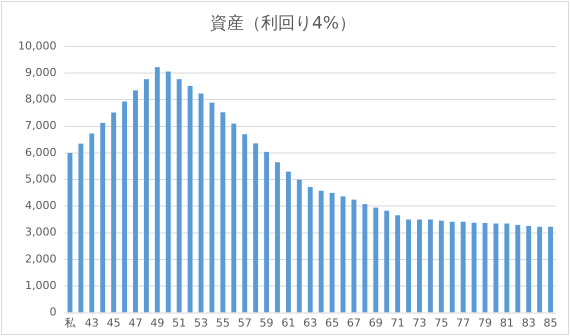 The image size is (570, 336). Describe the element at coordinates (70, 323) in the screenshot. I see `x-tick-label: 私` at that location.